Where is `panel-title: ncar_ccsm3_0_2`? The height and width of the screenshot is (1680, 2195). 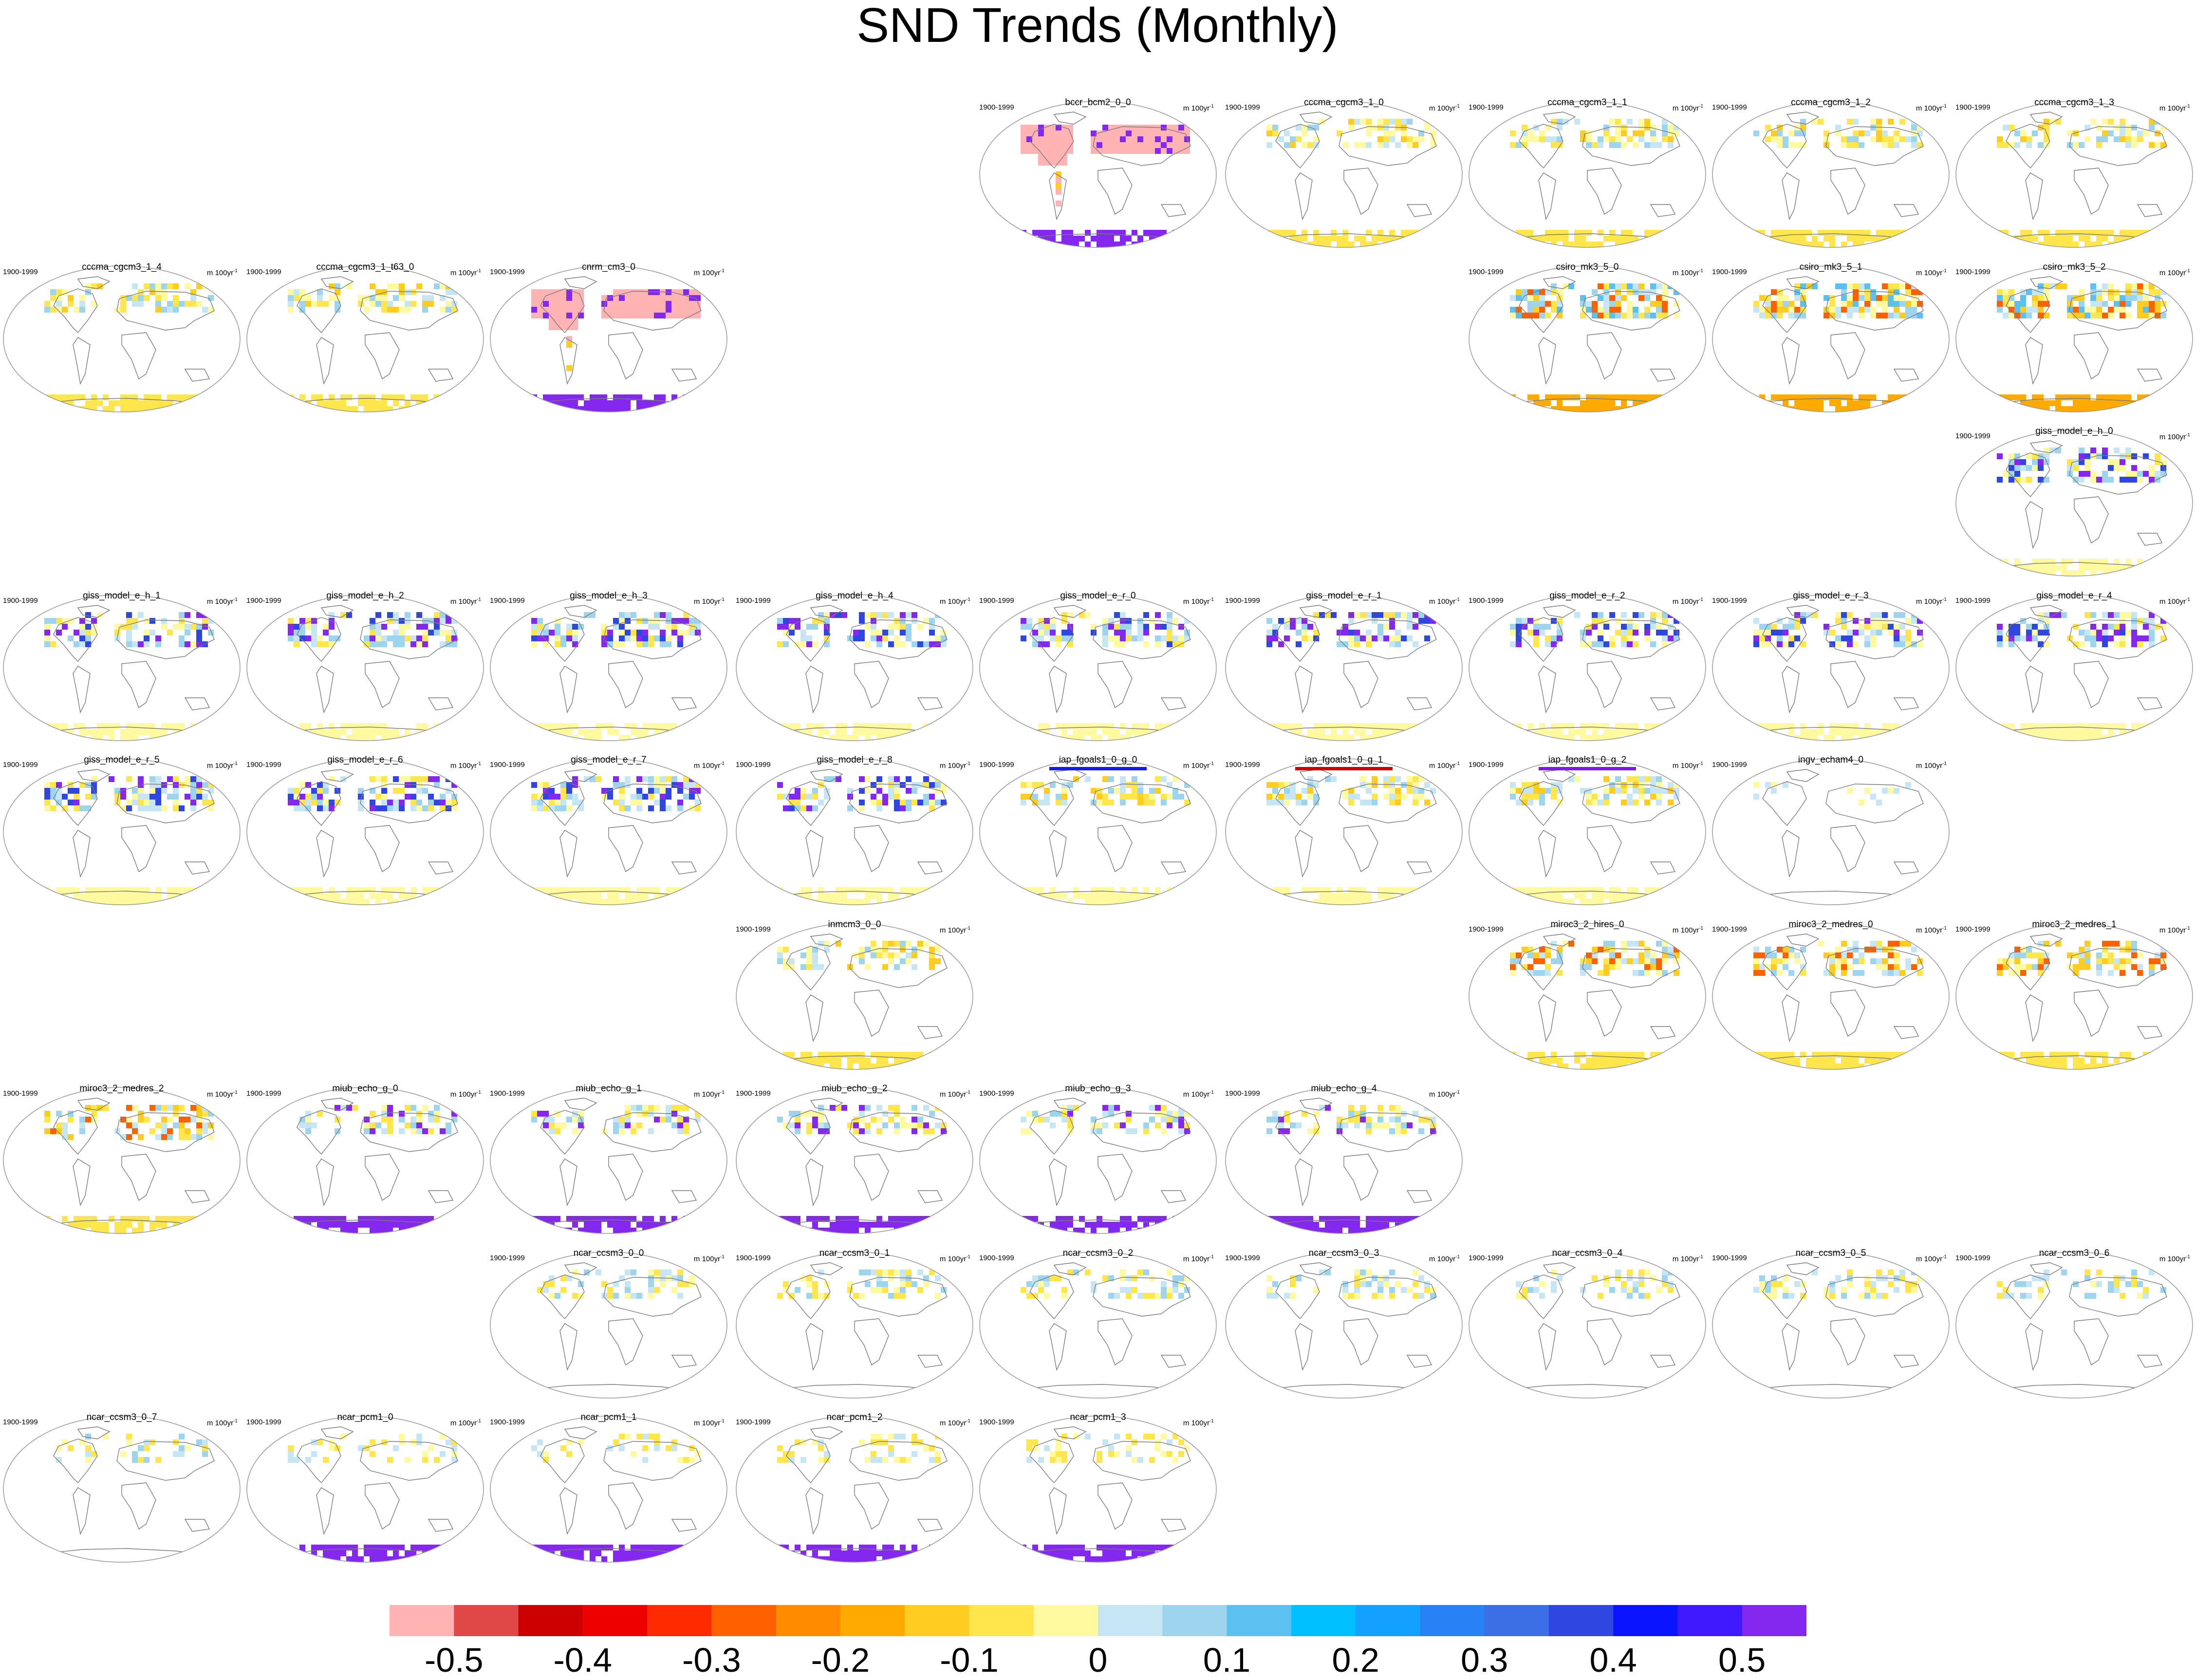
panel-title: ncar_ccsm3_0_2 is located at coordinates (1098, 1253).